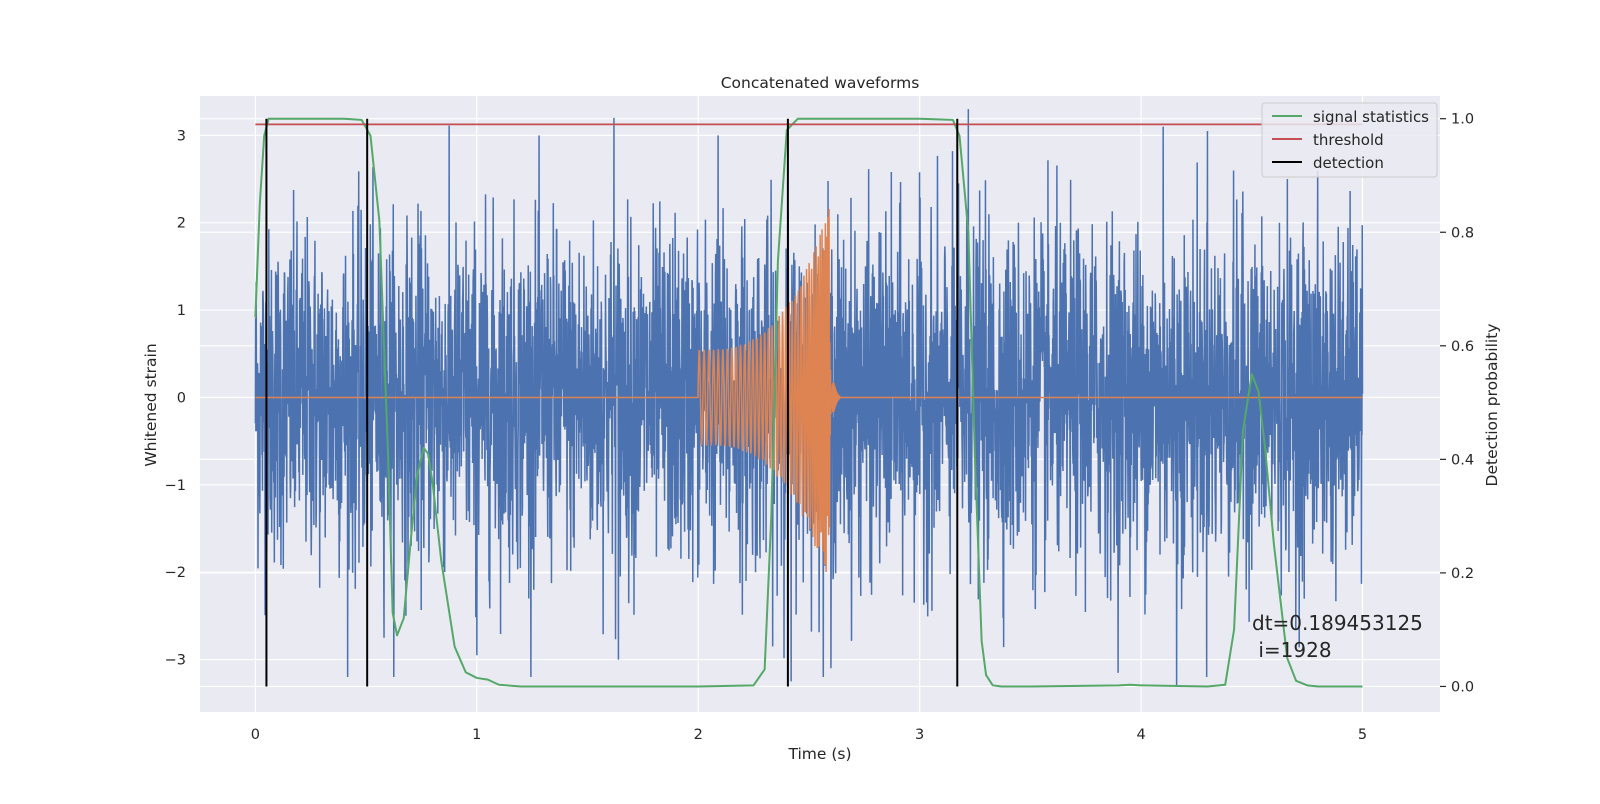 The width and height of the screenshot is (1600, 804). I want to click on y-tick-label-right: 0.8, so click(1462, 233).